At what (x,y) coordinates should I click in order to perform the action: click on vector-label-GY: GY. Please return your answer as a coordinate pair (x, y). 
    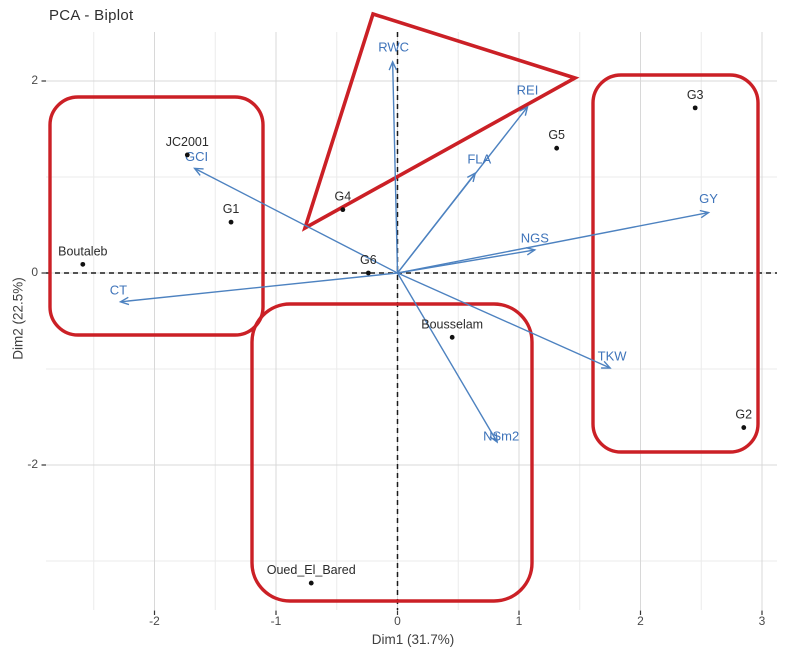
    Looking at the image, I should click on (708, 198).